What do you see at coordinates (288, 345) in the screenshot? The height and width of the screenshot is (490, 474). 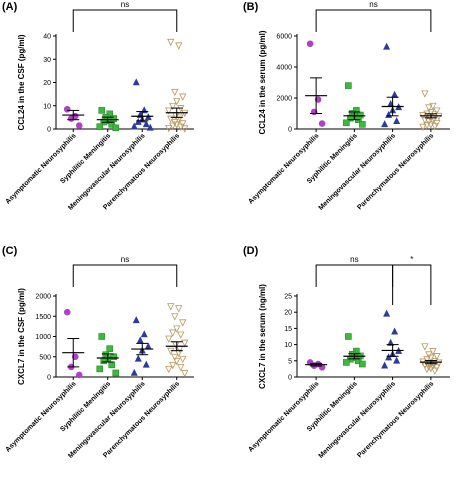 I see `y-tick-label: 10` at bounding box center [288, 345].